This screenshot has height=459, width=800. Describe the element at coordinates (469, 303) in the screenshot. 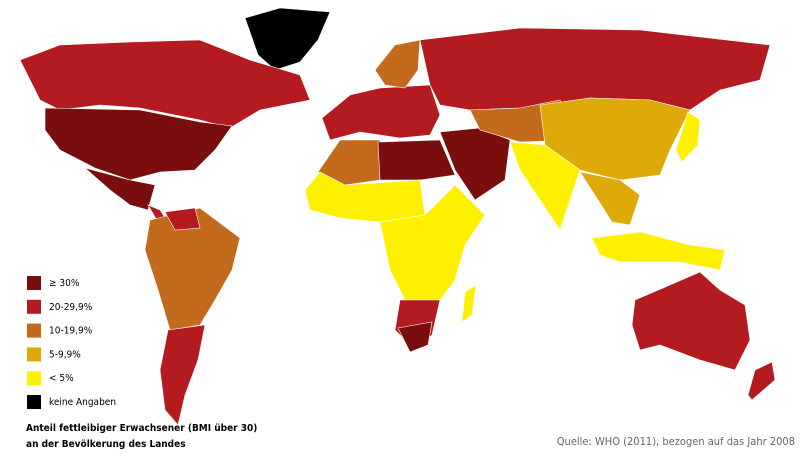

I see `madagascar` at that location.